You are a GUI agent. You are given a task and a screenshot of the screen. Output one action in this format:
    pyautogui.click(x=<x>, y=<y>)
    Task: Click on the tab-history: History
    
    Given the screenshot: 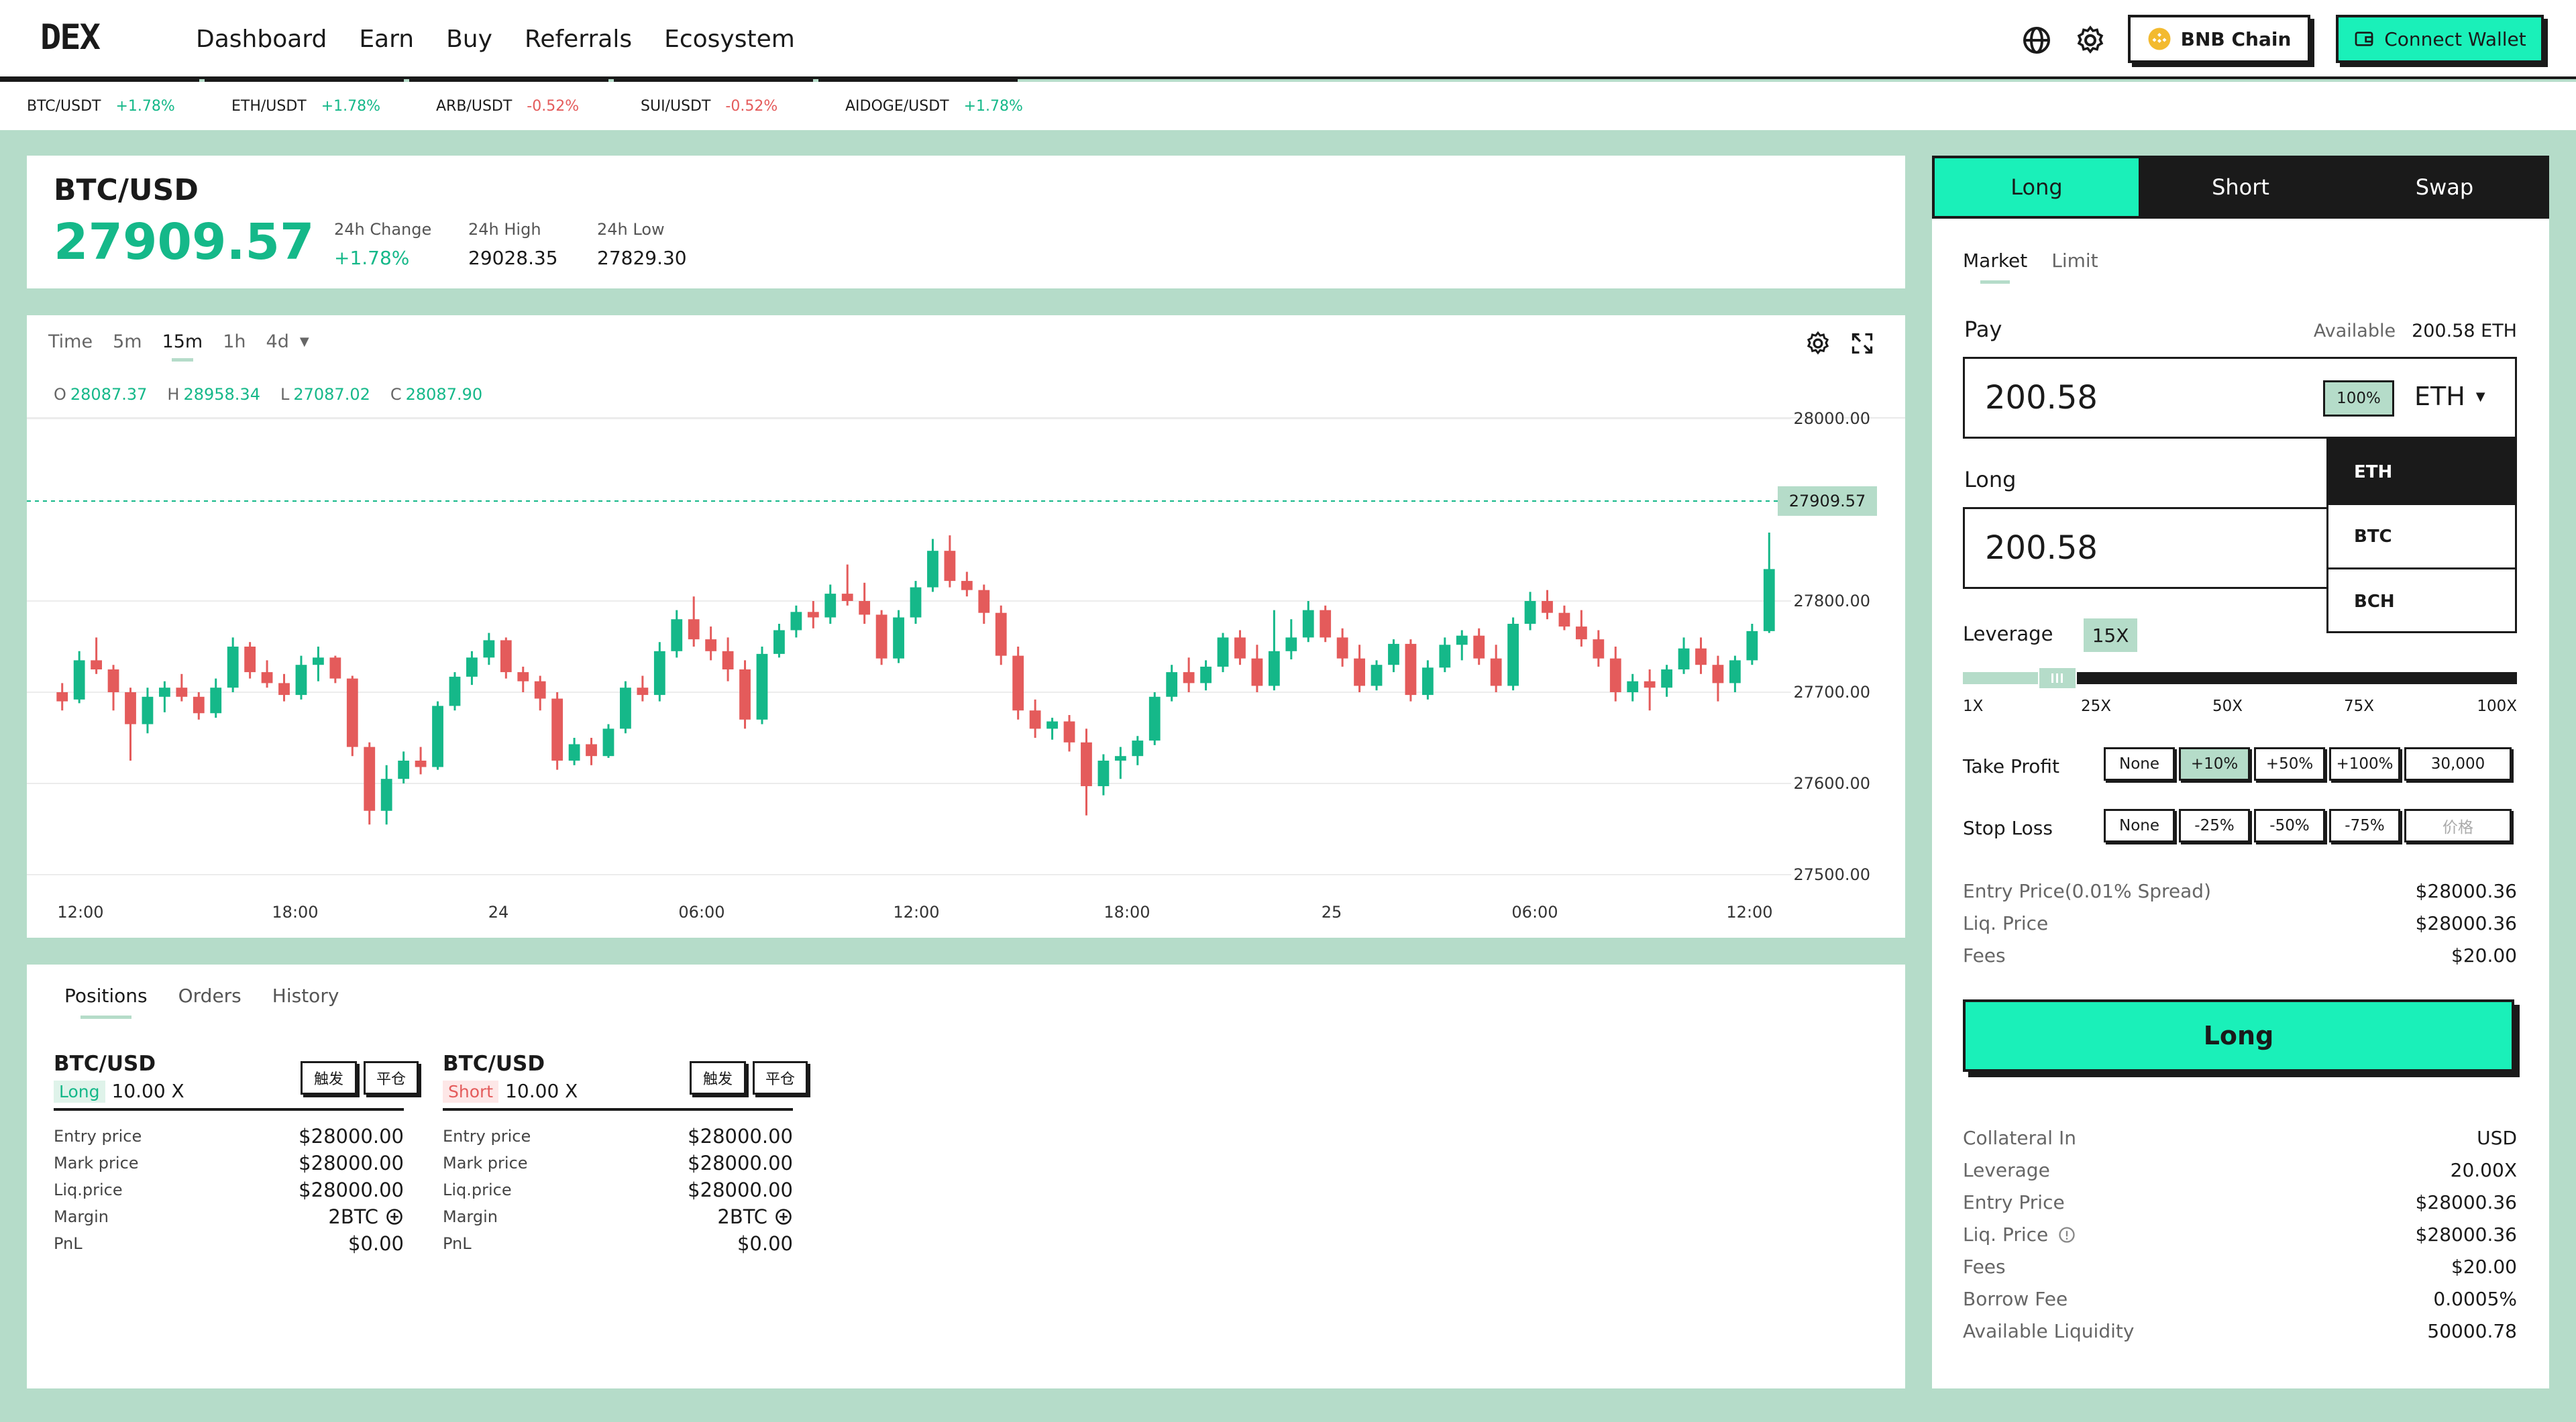 What is the action you would take?
    pyautogui.click(x=305, y=996)
    